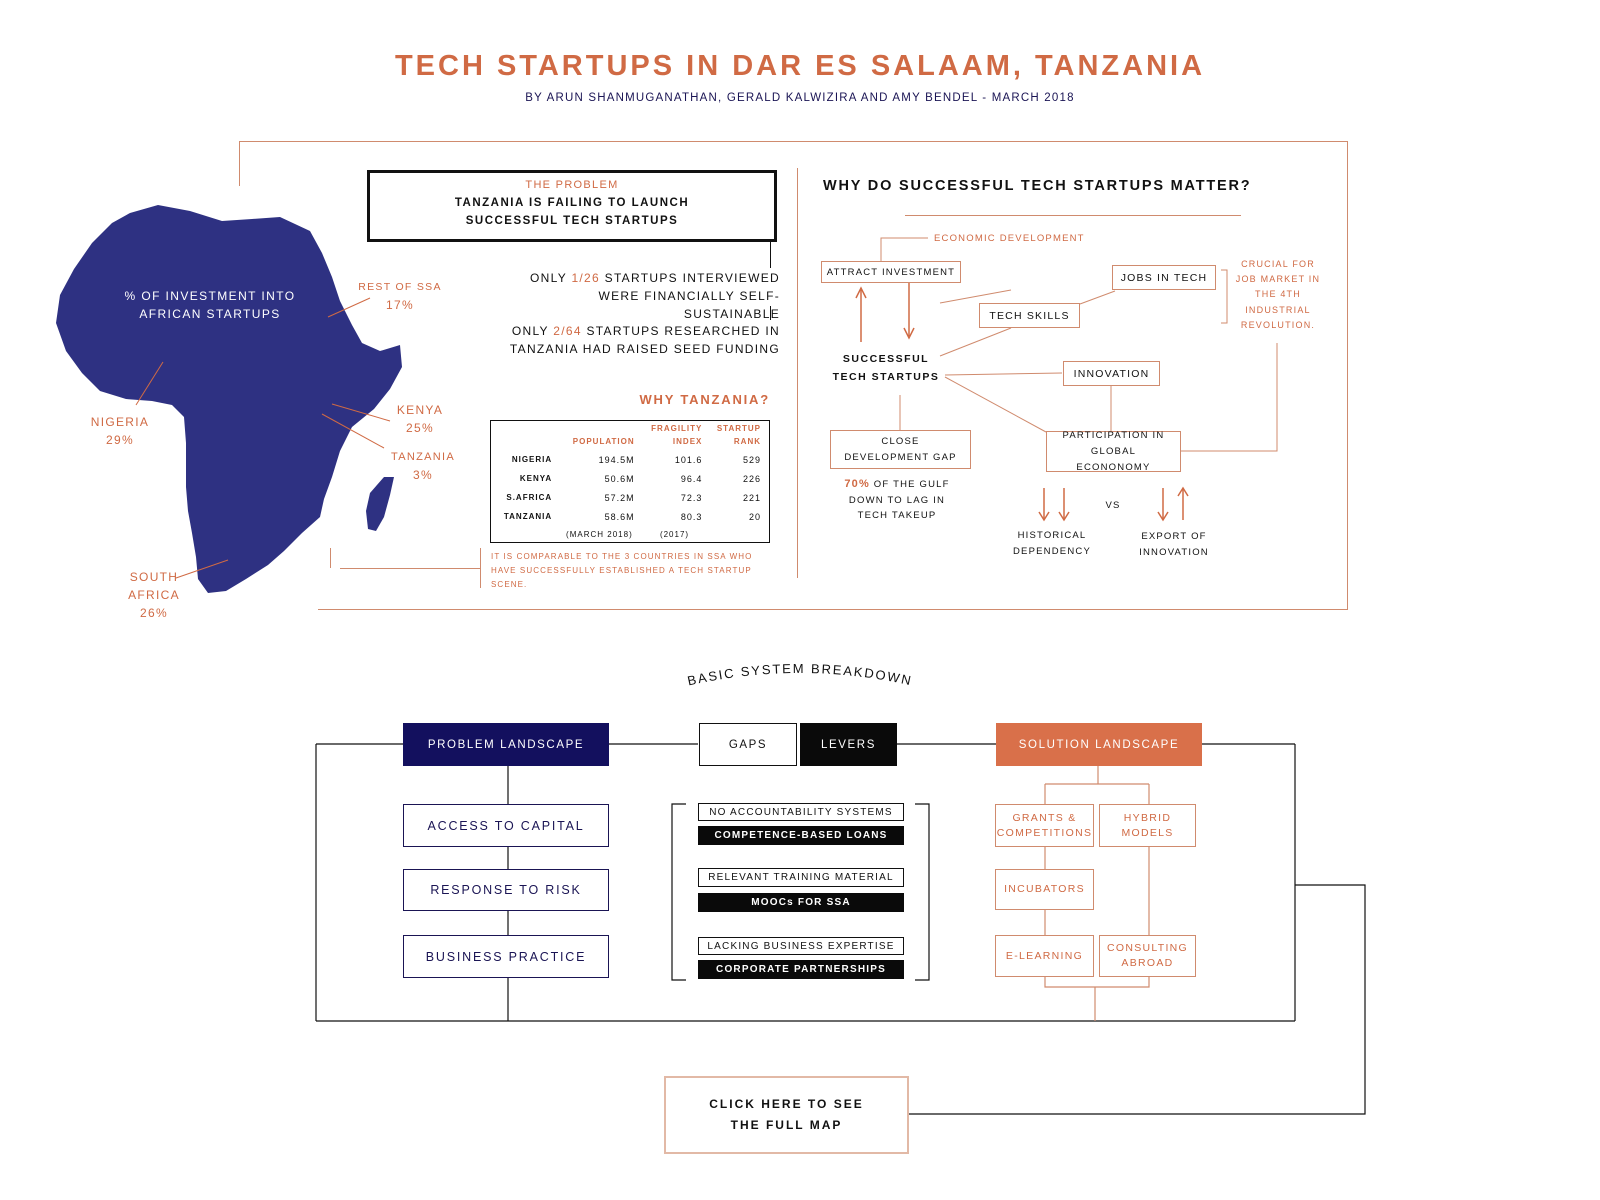 Image resolution: width=1600 pixels, height=1200 pixels. What do you see at coordinates (1044, 889) in the screenshot?
I see `solution-incubators: INCUBATORS` at bounding box center [1044, 889].